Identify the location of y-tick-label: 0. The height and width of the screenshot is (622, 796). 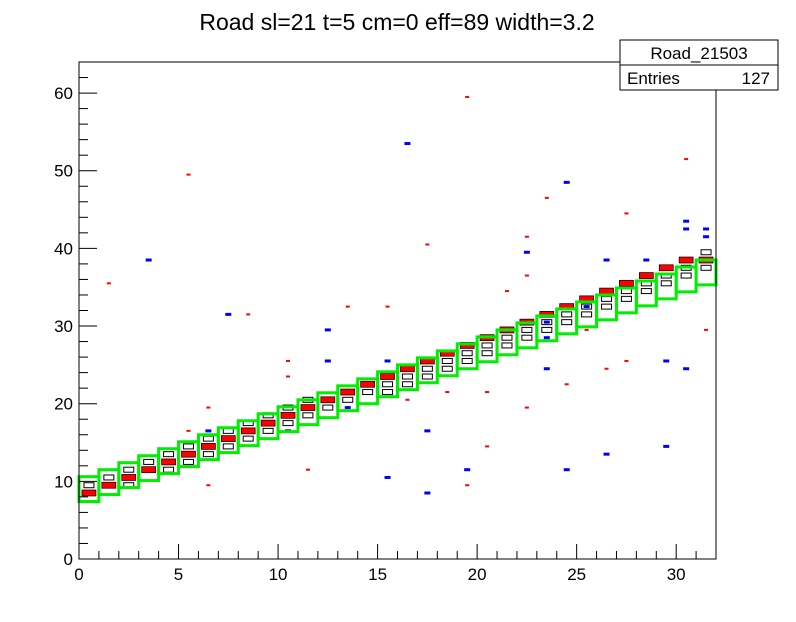
(68, 559).